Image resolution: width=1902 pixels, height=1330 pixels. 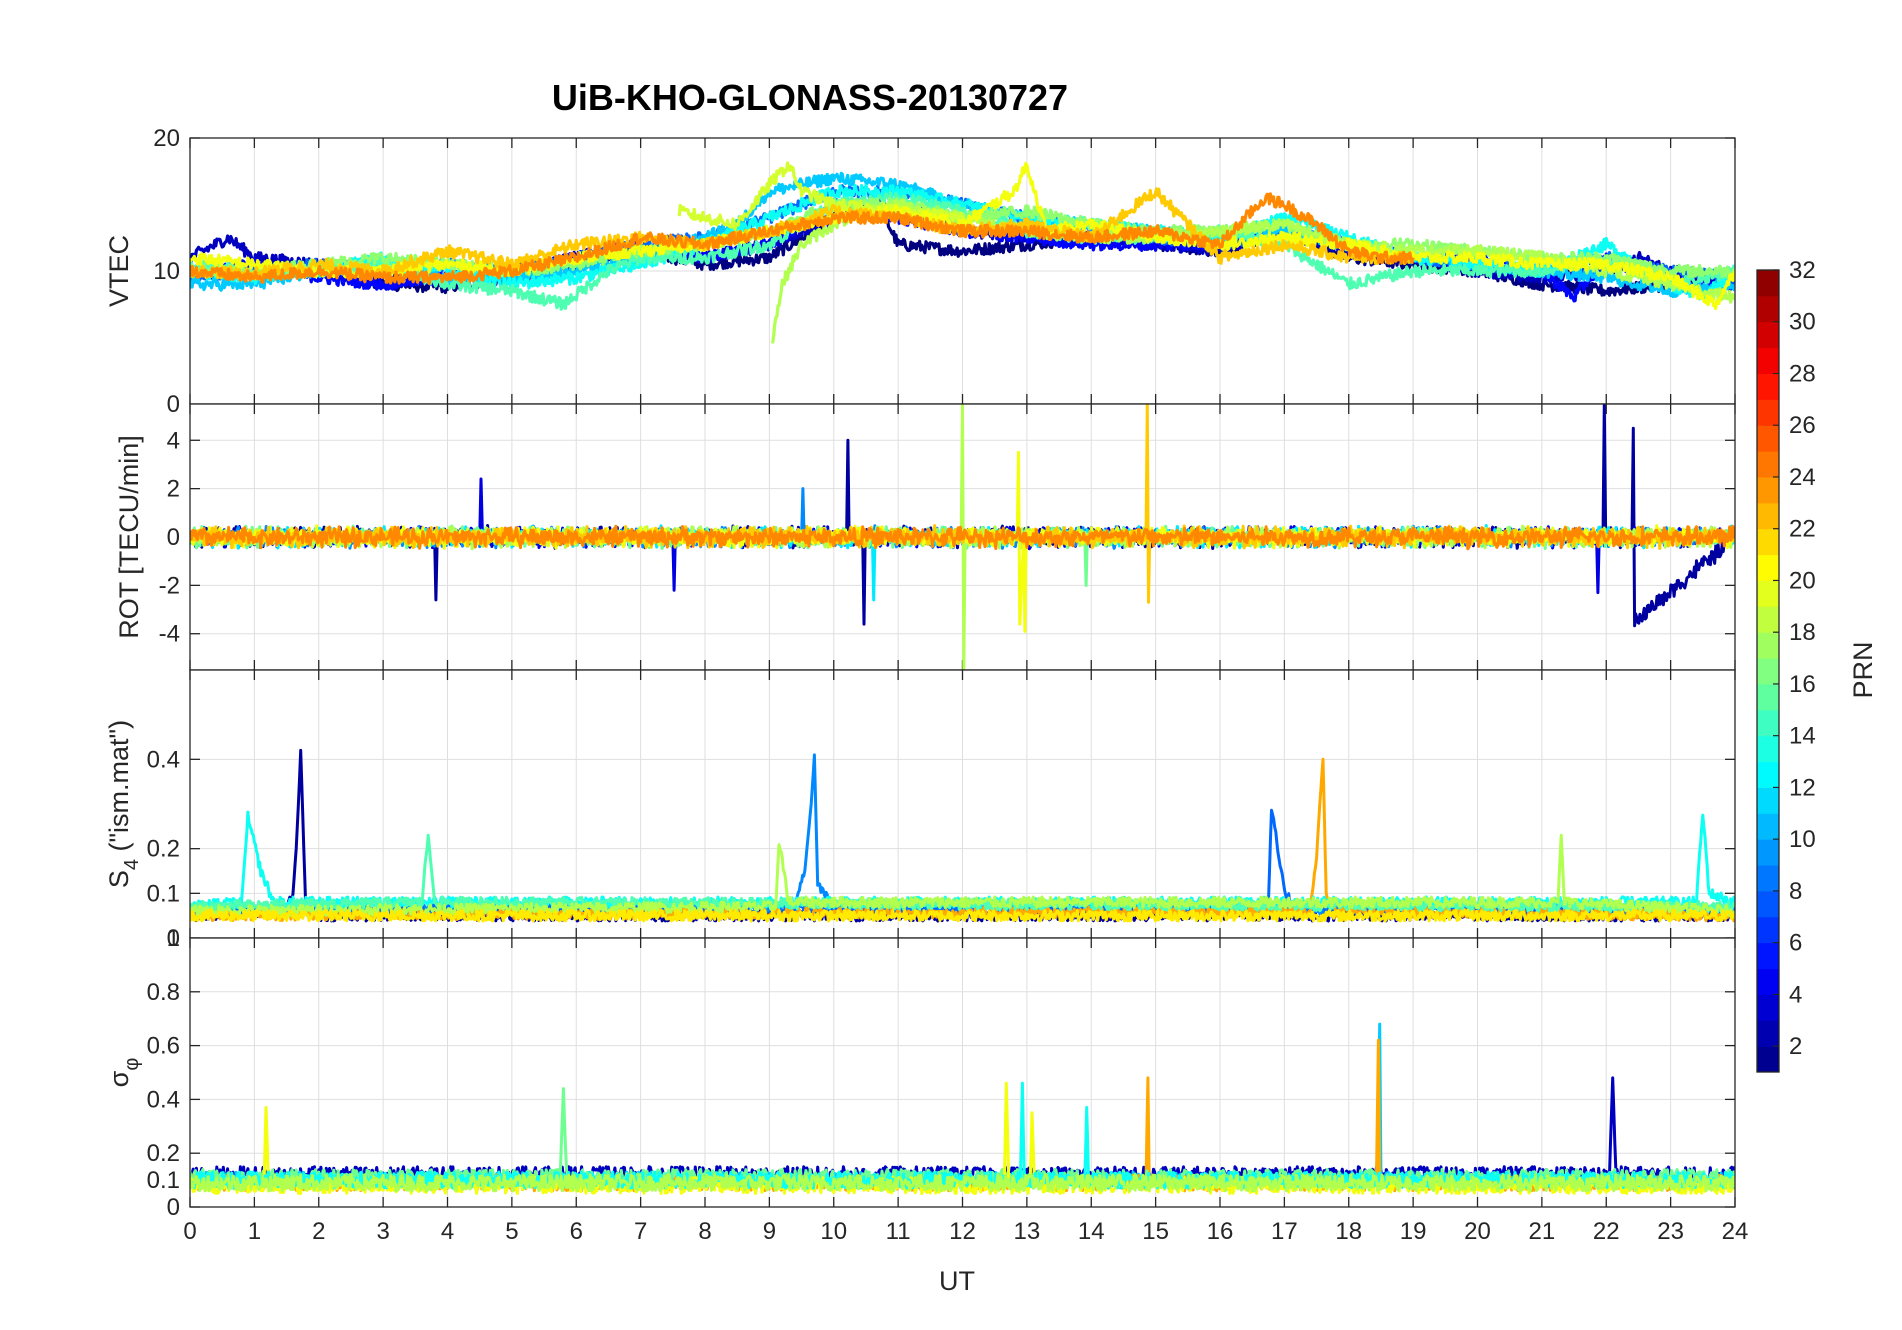 What do you see at coordinates (962, 1231) in the screenshot?
I see `x-tick-label: 12` at bounding box center [962, 1231].